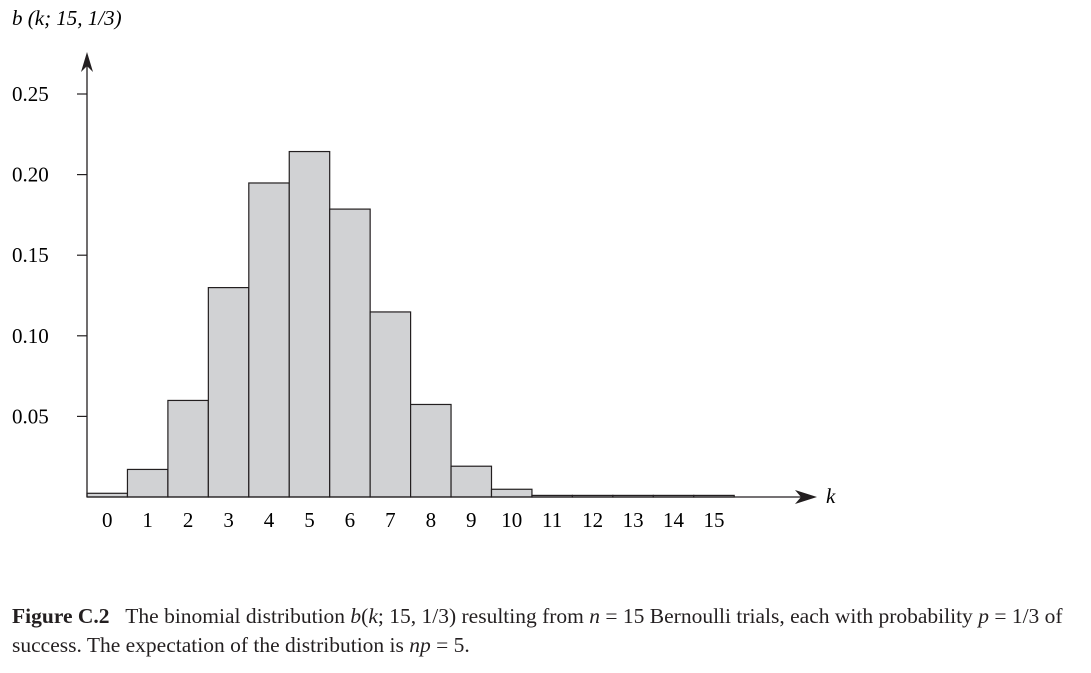 The image size is (1091, 673). Describe the element at coordinates (471, 520) in the screenshot. I see `x-tick-label: 9` at that location.